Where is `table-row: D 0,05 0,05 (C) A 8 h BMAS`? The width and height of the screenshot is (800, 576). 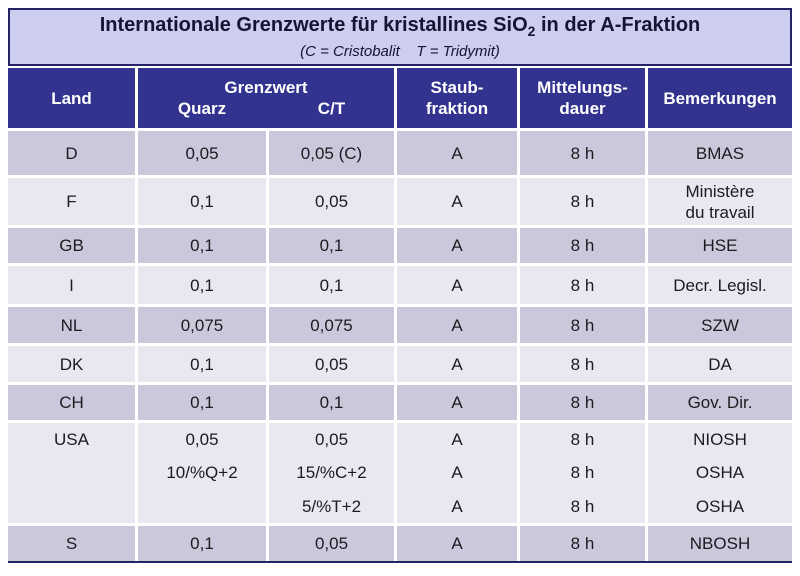 table-row: D 0,05 0,05 (C) A 8 h BMAS is located at coordinates (400, 153).